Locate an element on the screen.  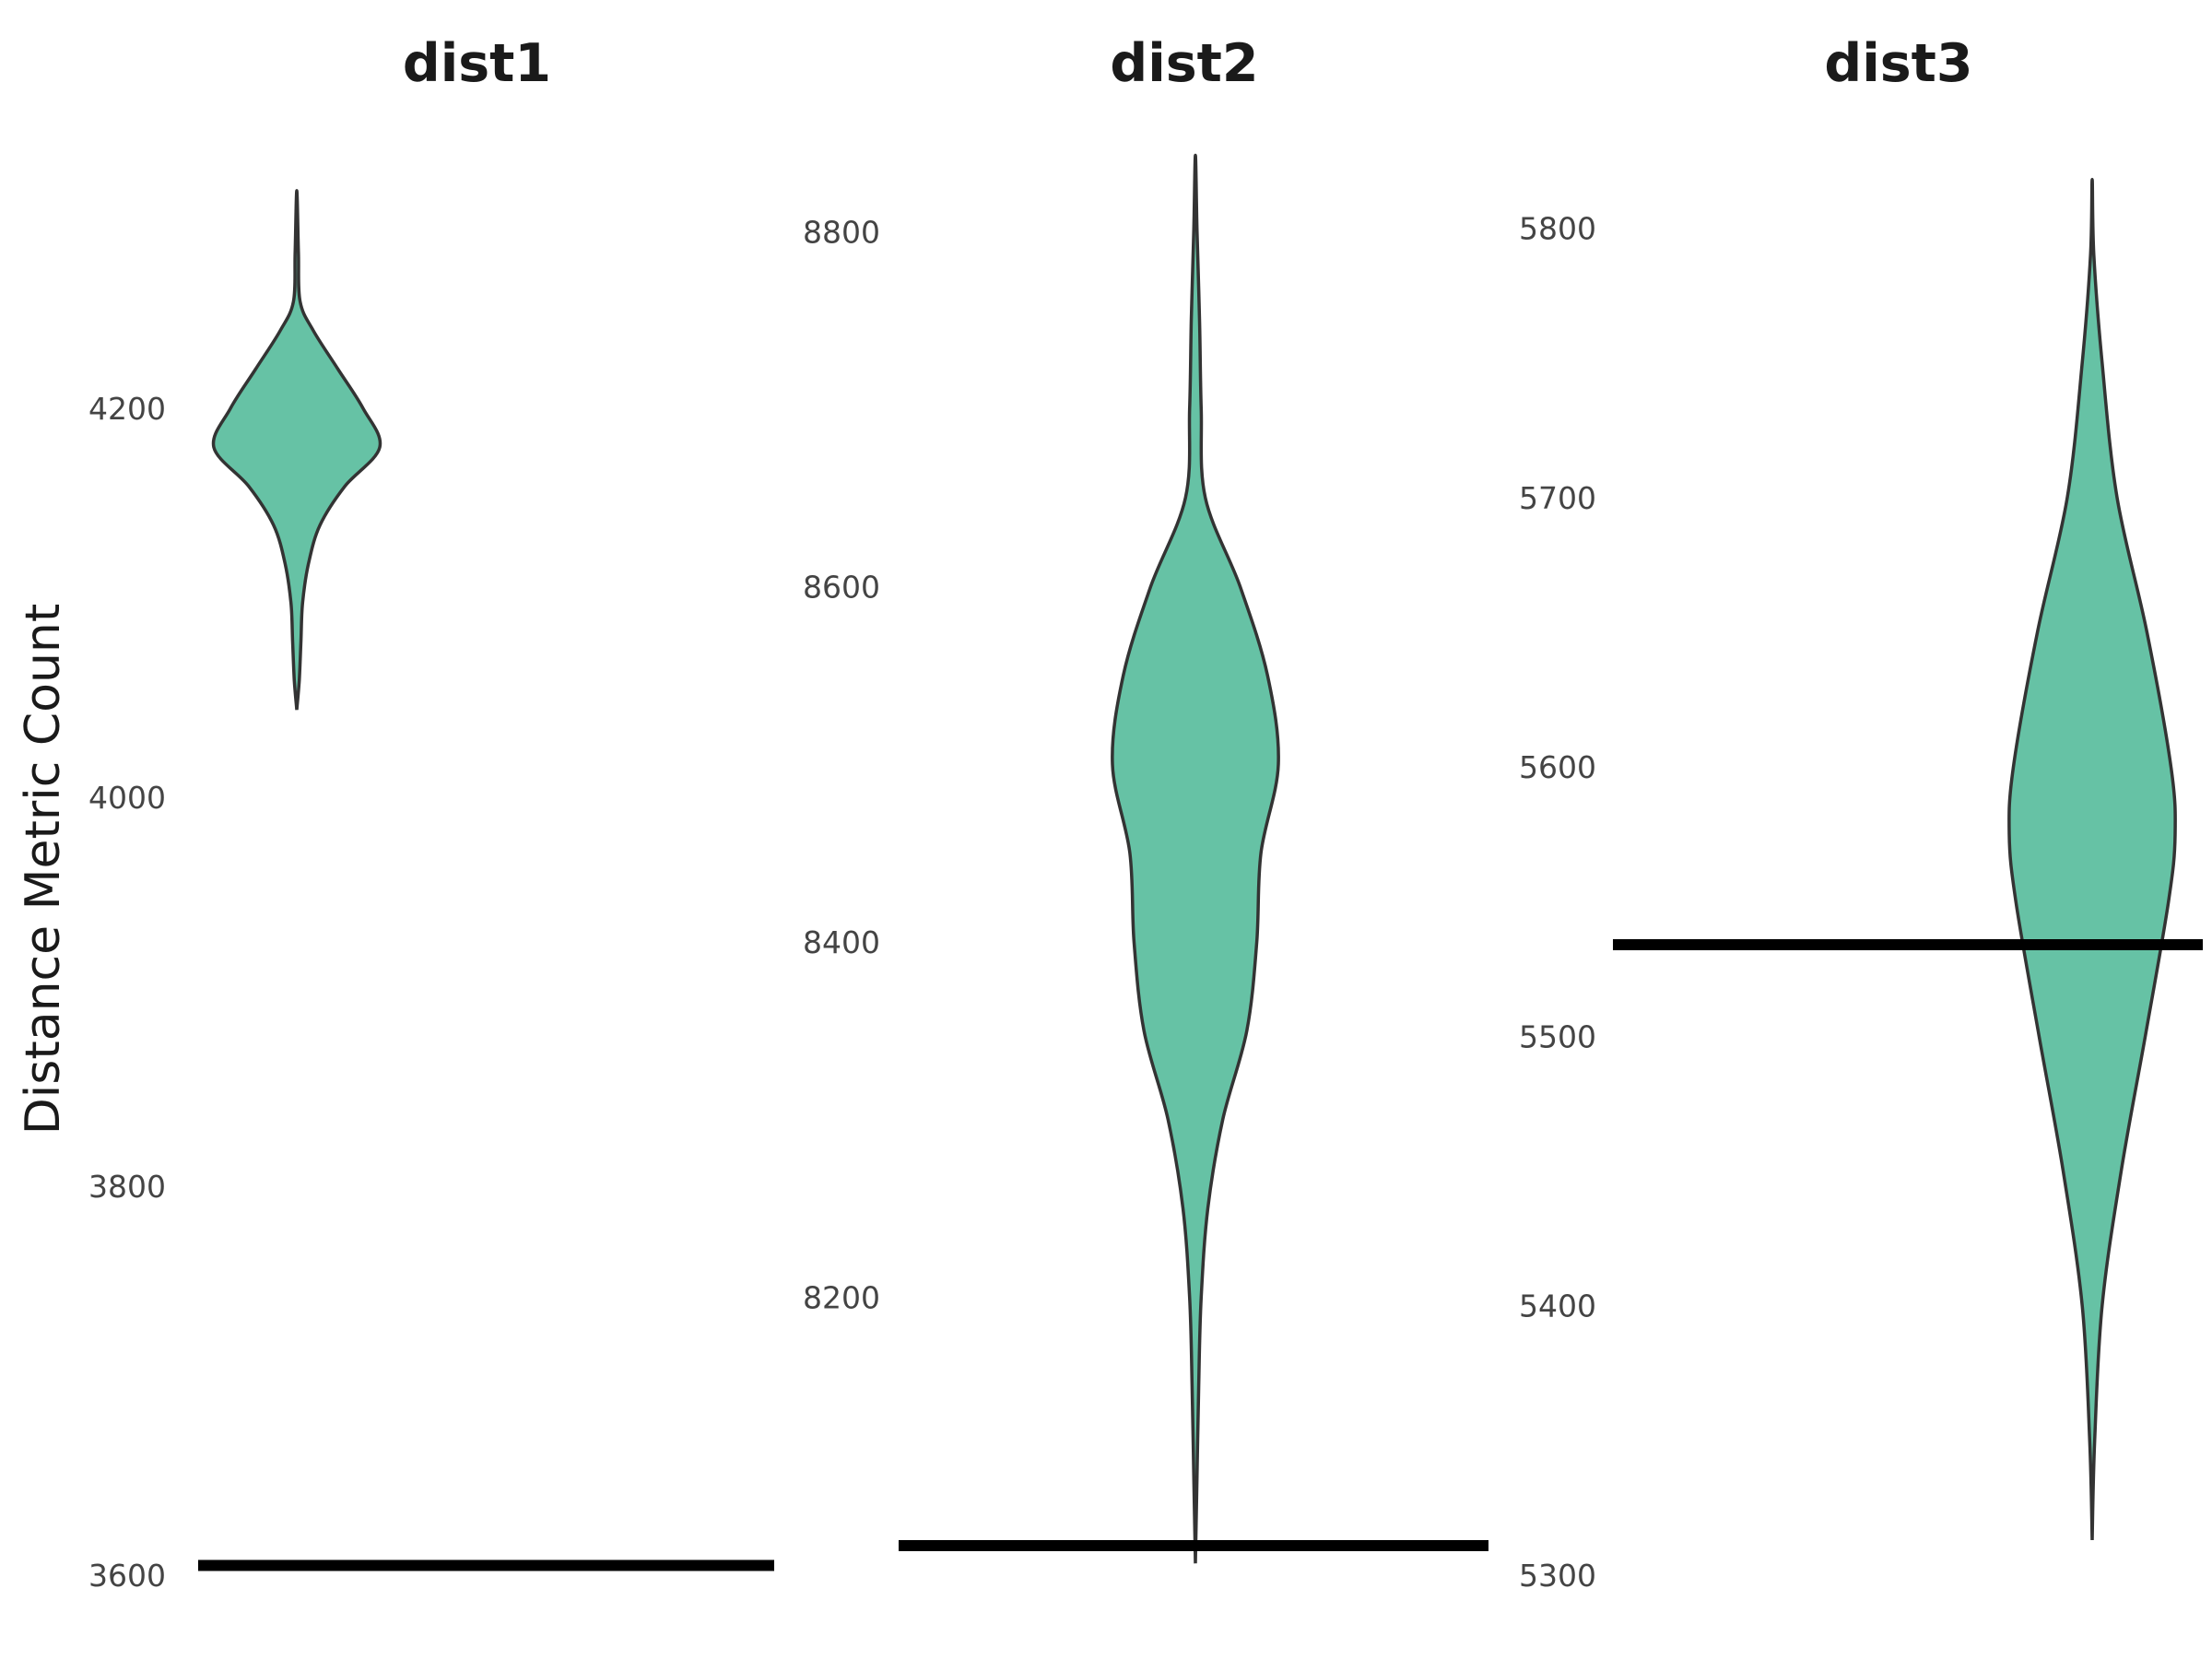
panel-title: dist1 is located at coordinates (477, 63).